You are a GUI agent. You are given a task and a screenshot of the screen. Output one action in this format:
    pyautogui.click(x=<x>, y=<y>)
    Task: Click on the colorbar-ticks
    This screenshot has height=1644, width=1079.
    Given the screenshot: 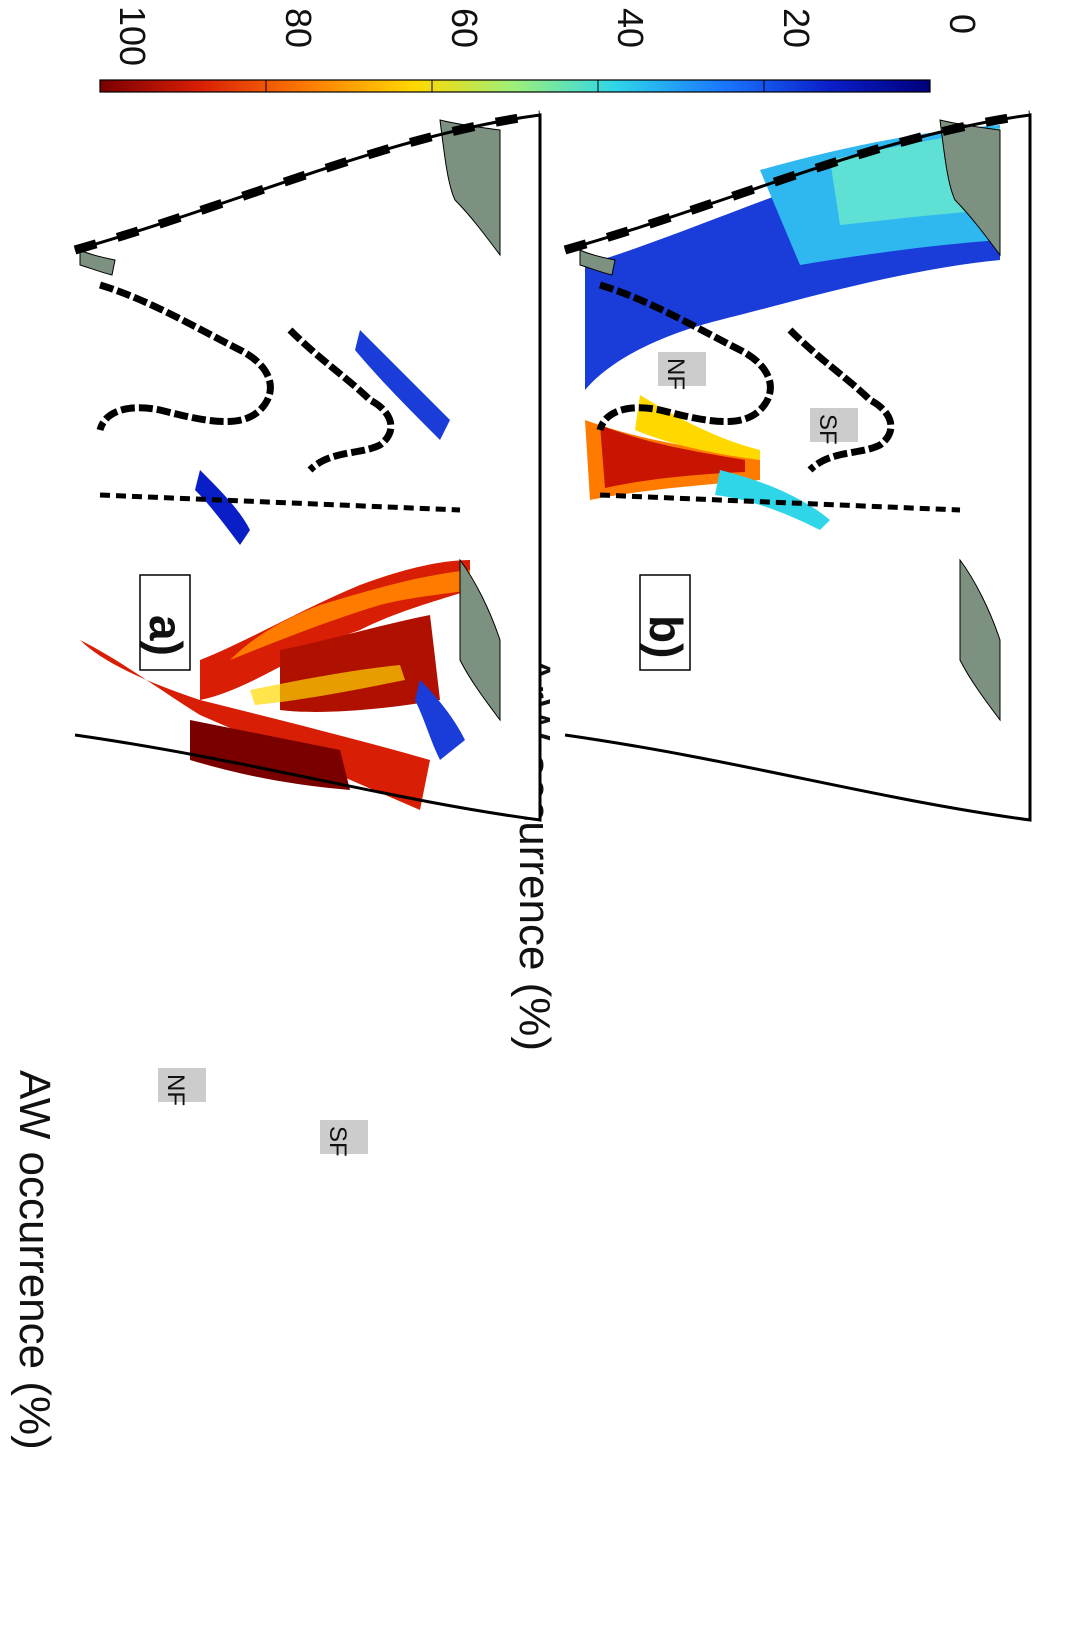 What is the action you would take?
    pyautogui.click(x=515, y=86)
    